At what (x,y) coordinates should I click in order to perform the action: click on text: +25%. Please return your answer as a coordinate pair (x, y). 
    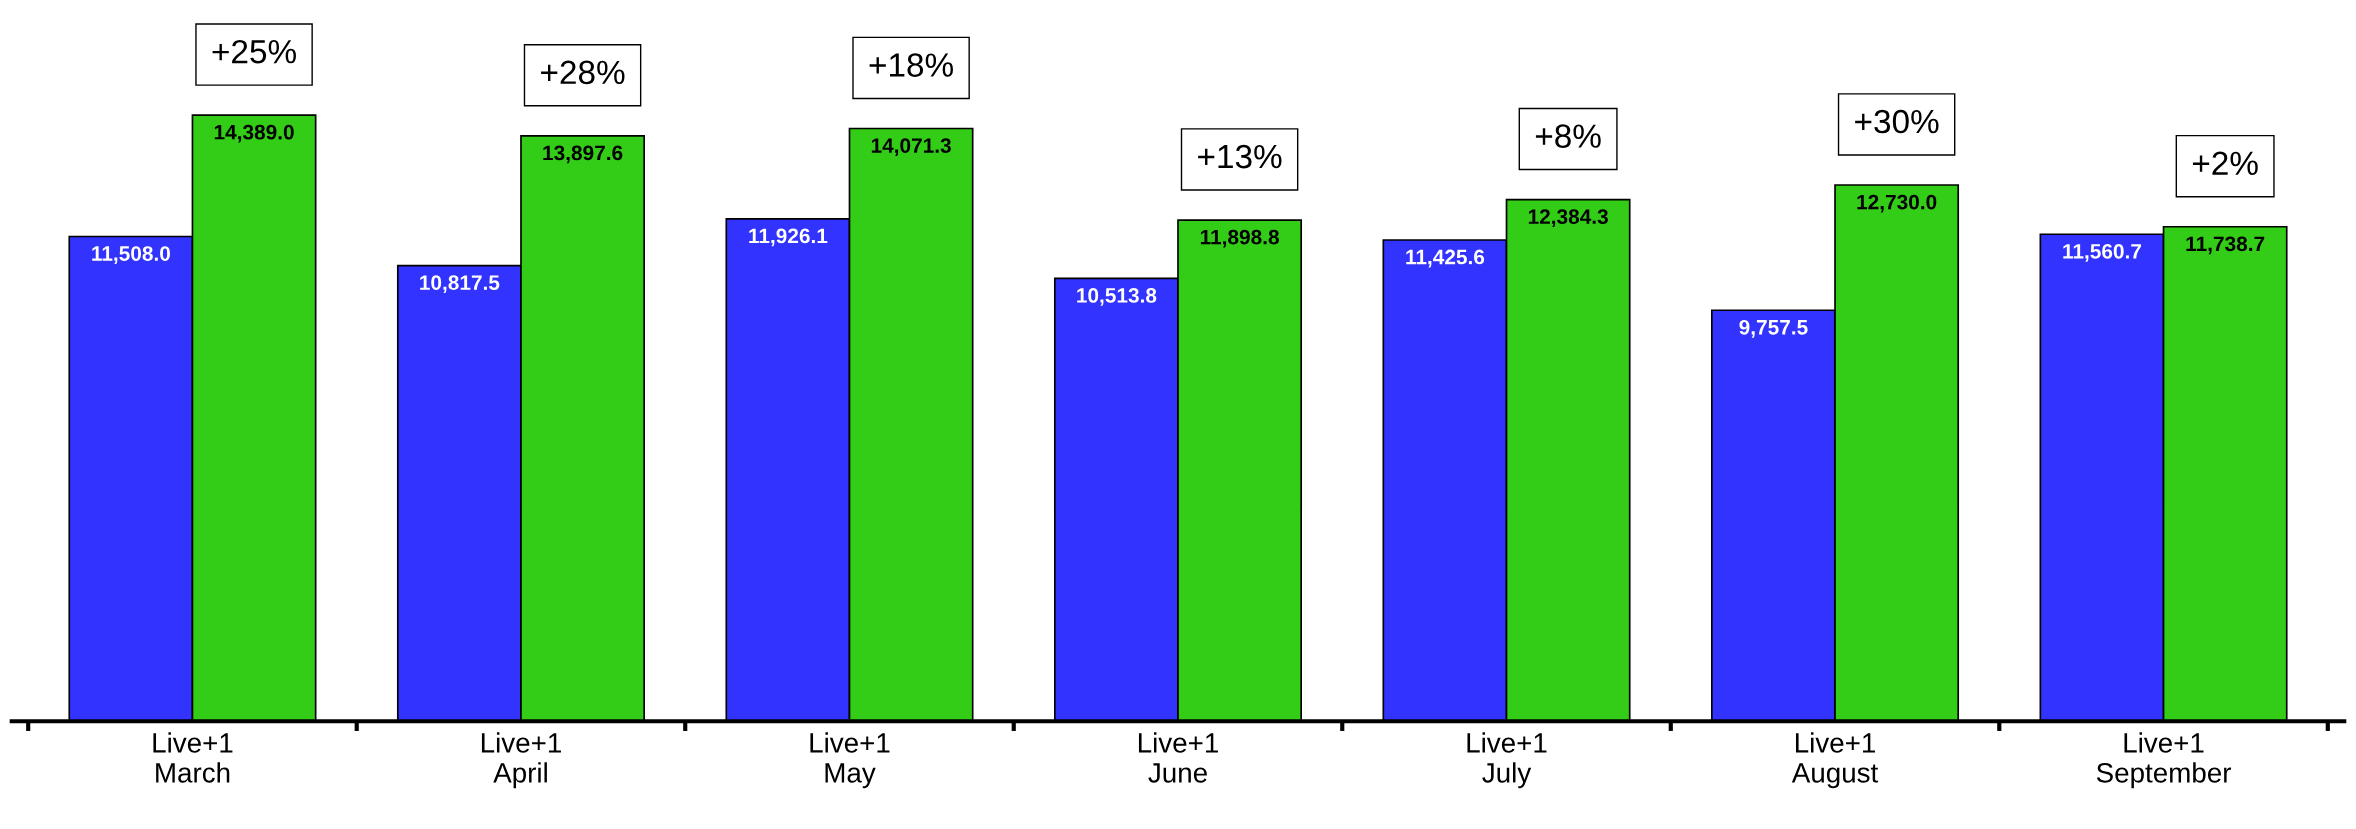
    Looking at the image, I should click on (254, 51).